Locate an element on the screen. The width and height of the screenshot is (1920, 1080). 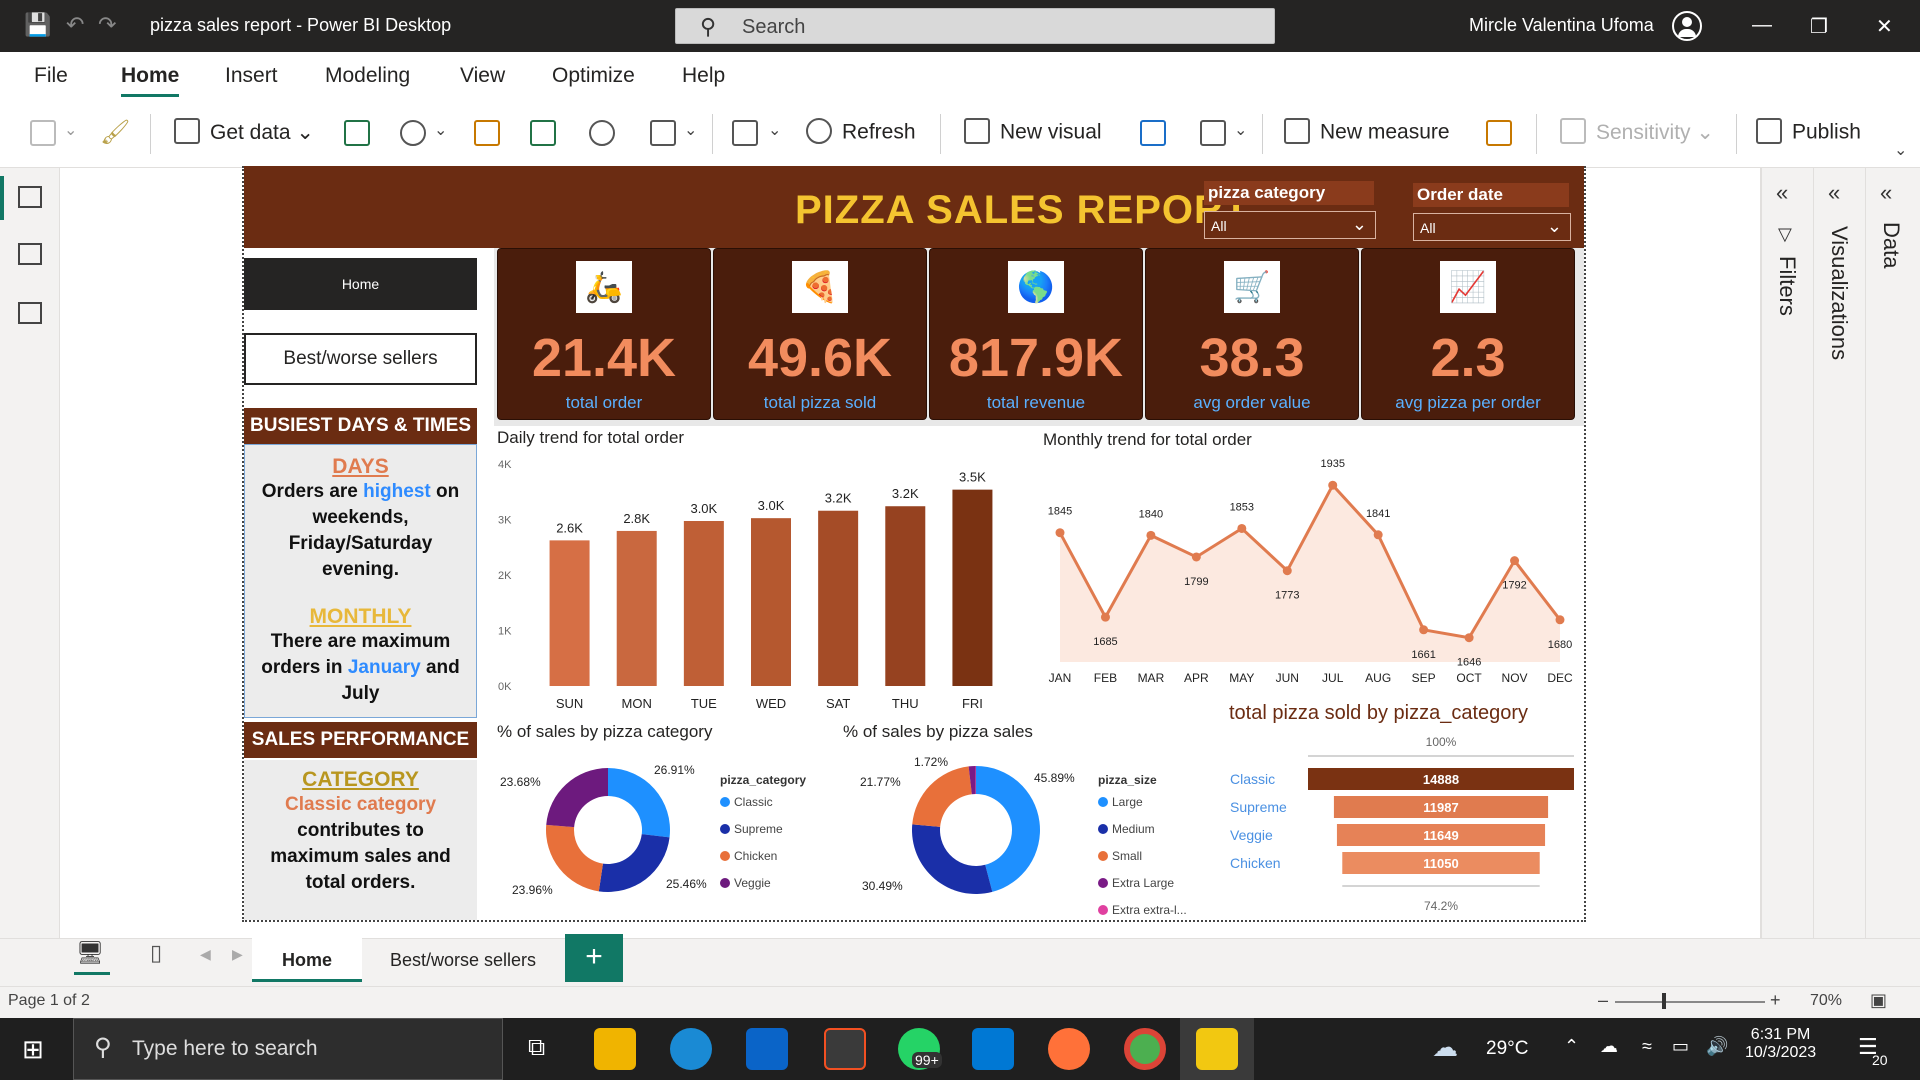
text-box-icon is located at coordinates (1153, 133).